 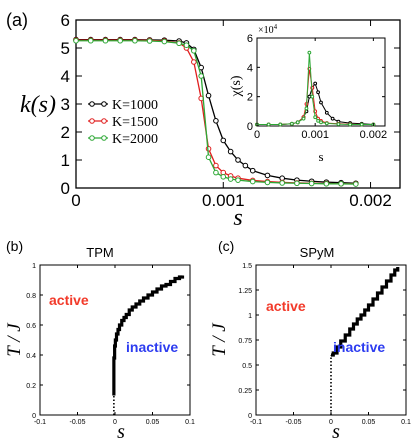 I want to click on y-tick-label: 0.2, so click(x=31, y=386).